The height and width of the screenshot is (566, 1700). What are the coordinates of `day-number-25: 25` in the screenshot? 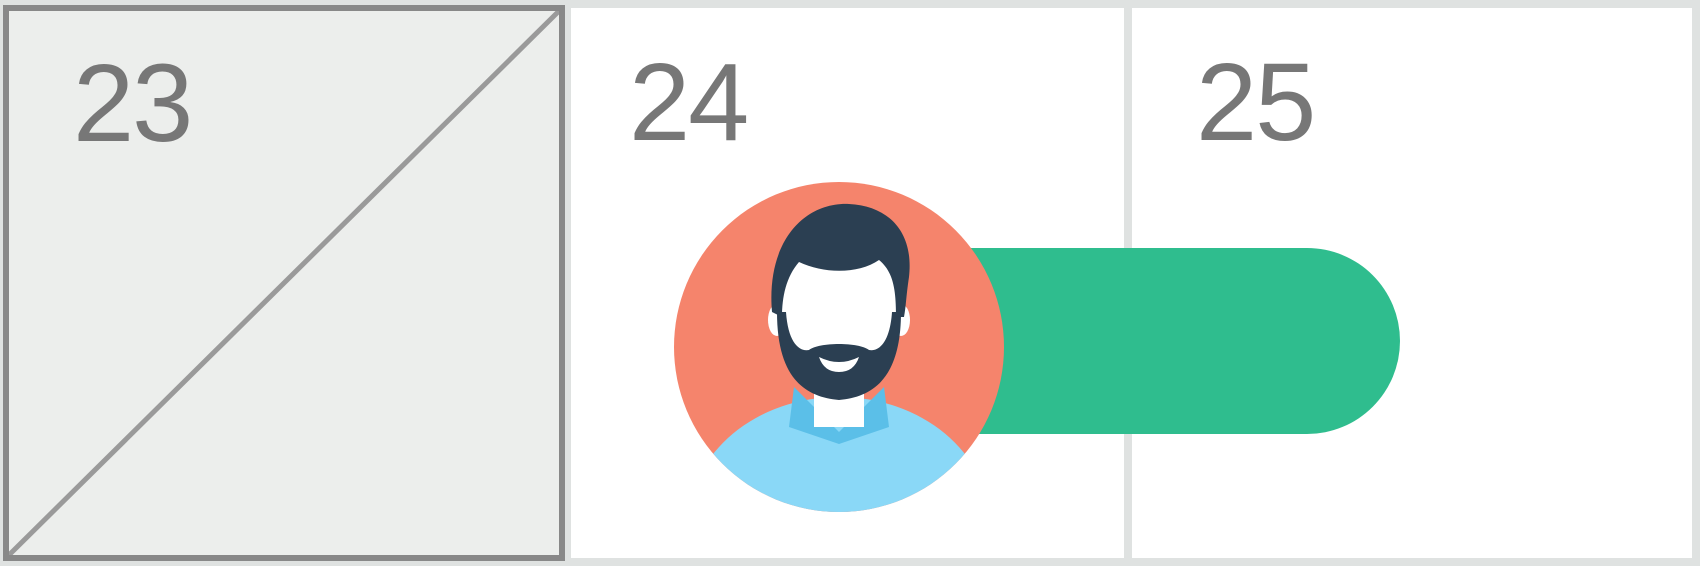 It's located at (1256, 102).